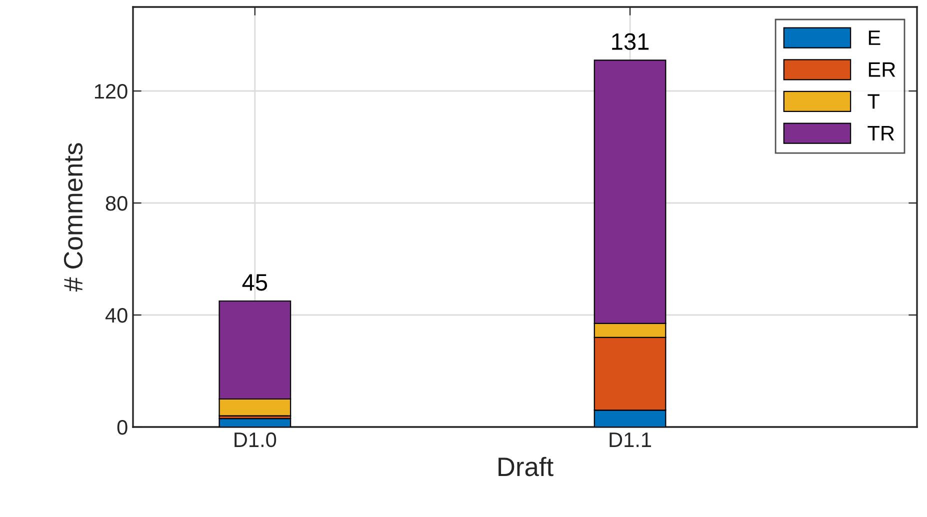 The height and width of the screenshot is (517, 927). I want to click on legend-label: TR, so click(881, 133).